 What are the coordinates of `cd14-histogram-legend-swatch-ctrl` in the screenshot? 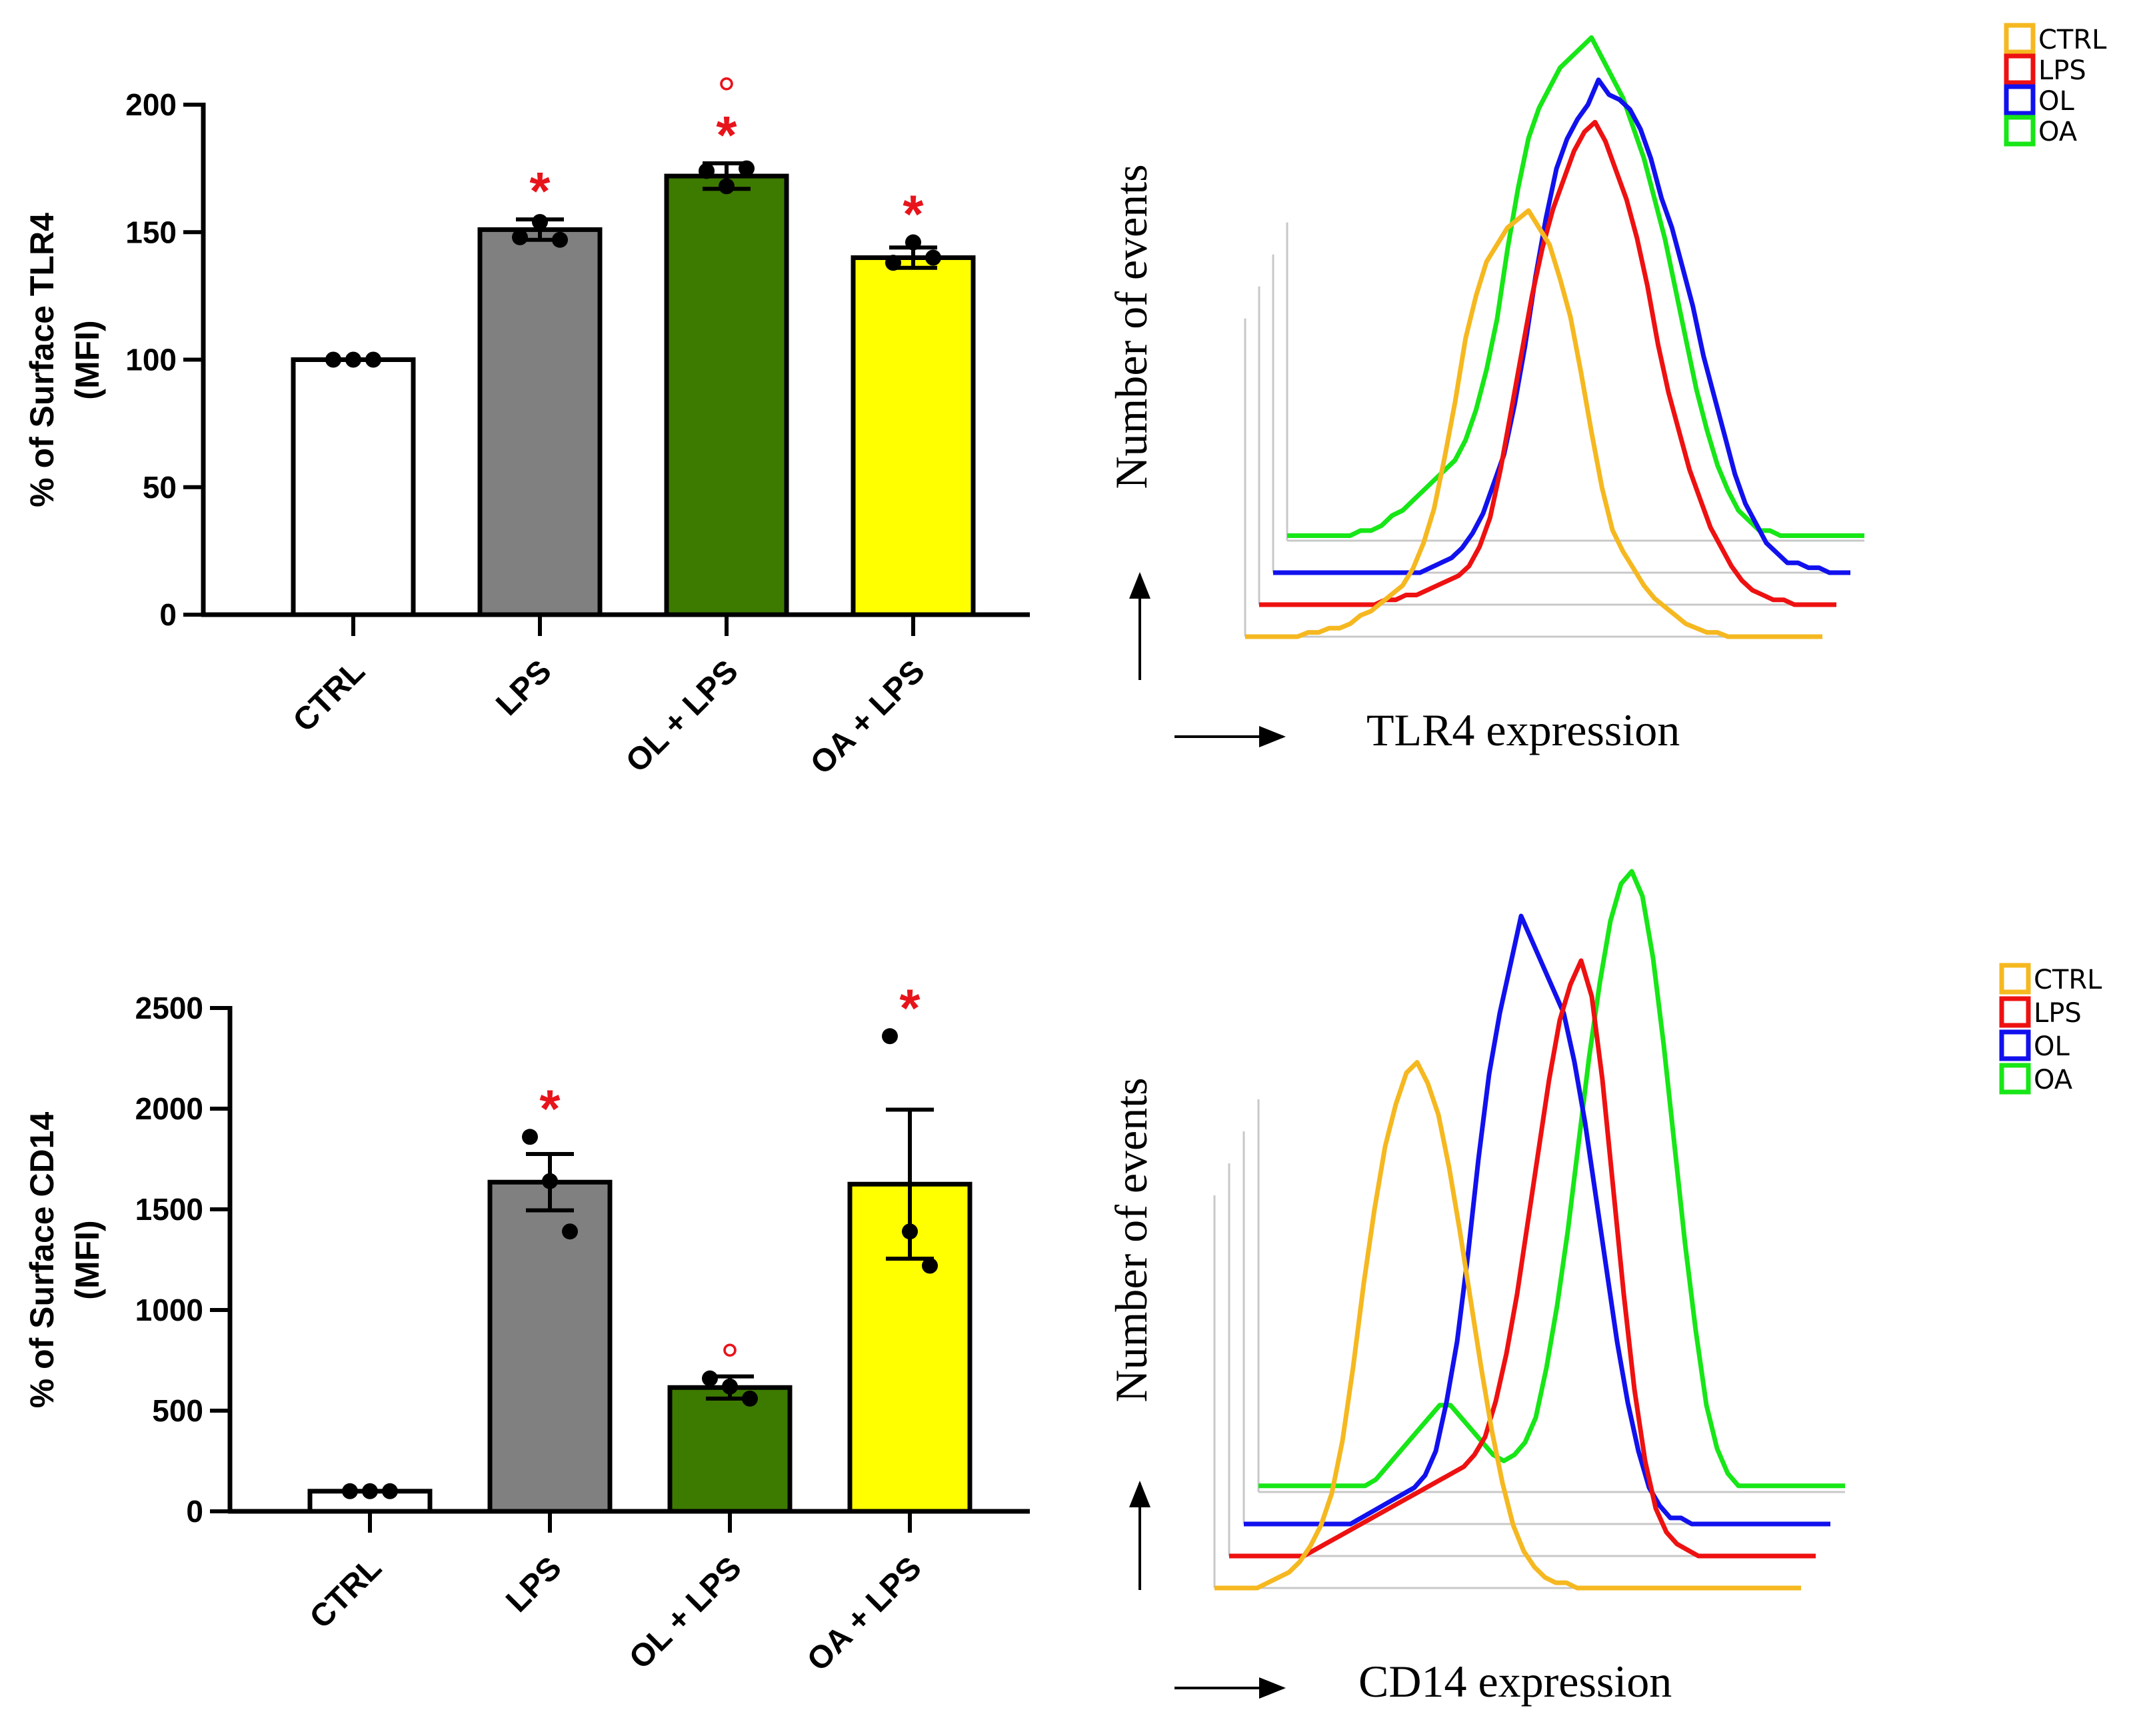 It's located at (2015, 979).